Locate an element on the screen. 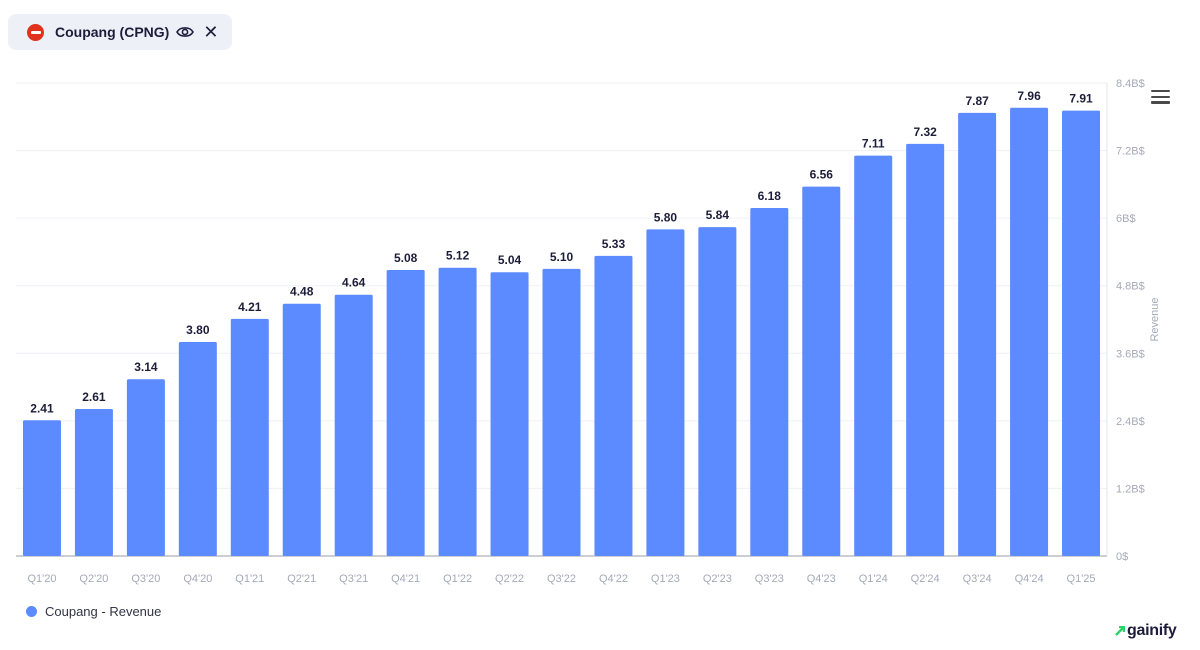 Image resolution: width=1200 pixels, height=650 pixels. coupang-logo is located at coordinates (35, 32).